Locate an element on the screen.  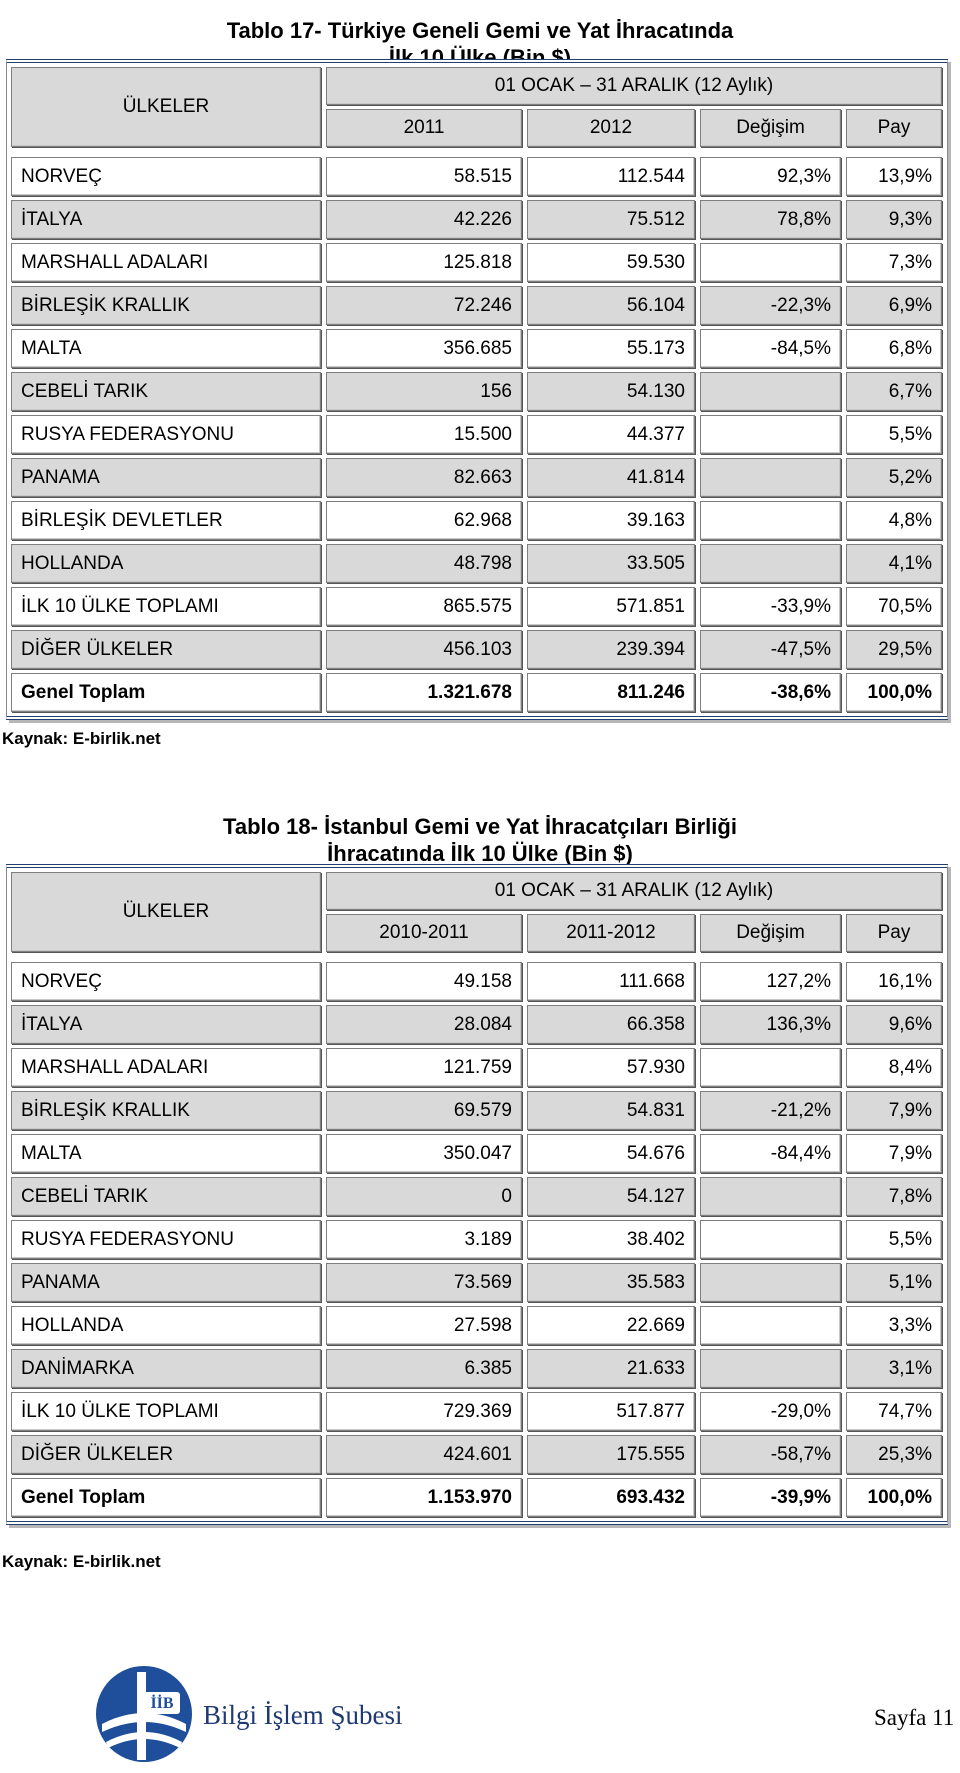
value-cell: 693.432 is located at coordinates (611, 1497).